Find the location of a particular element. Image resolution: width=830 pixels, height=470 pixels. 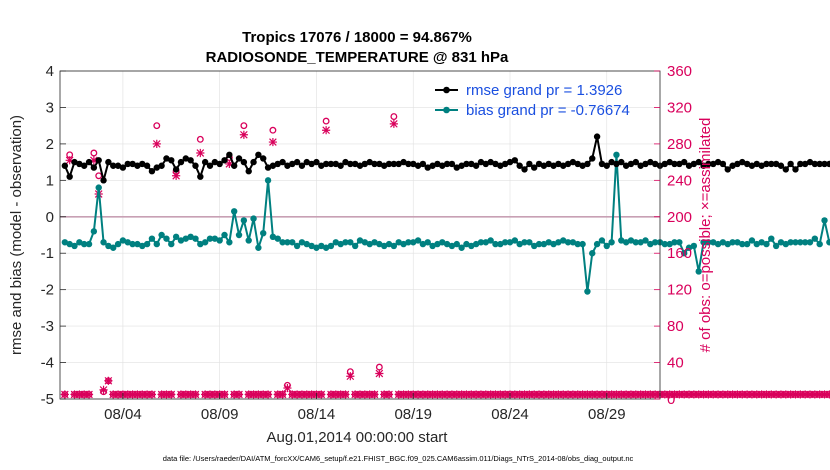

y-right-tick-label: 80 is located at coordinates (675, 326).